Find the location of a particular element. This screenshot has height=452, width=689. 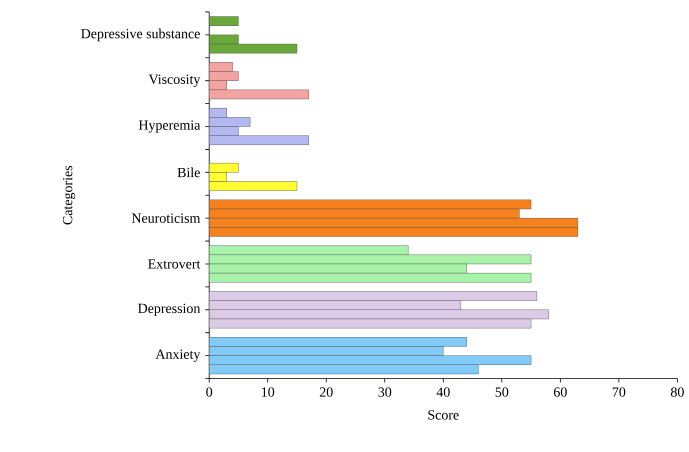

y-tick-label: Neuroticism is located at coordinates (166, 218).